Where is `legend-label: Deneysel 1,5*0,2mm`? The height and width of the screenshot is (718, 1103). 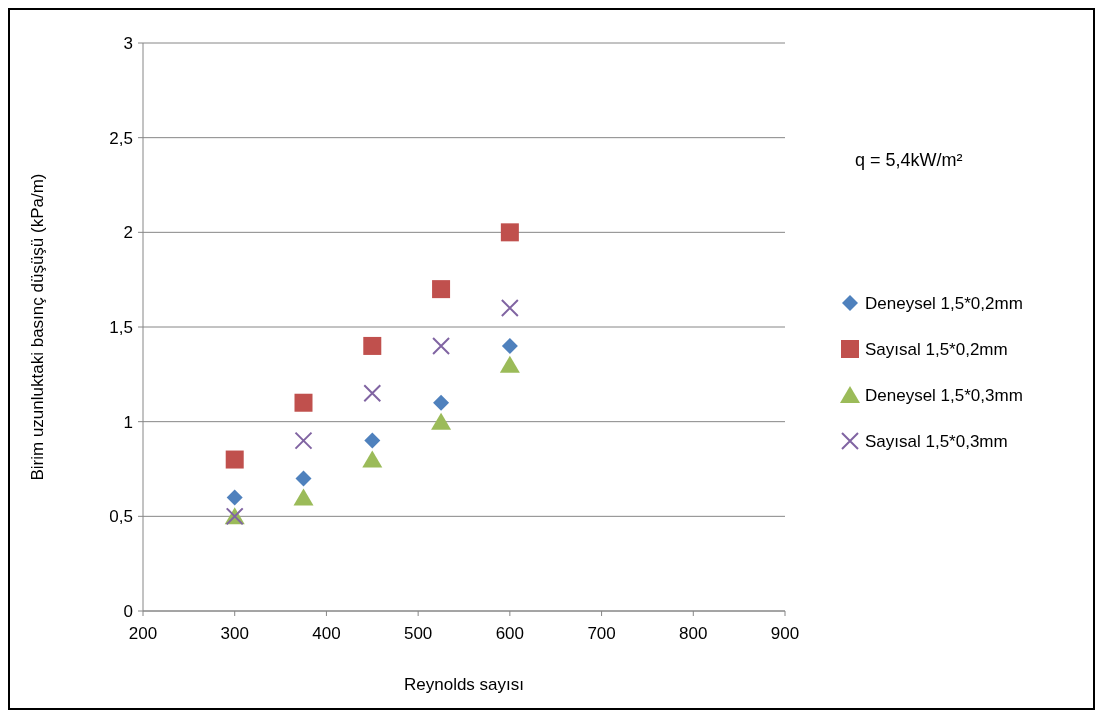
legend-label: Deneysel 1,5*0,2mm is located at coordinates (944, 303).